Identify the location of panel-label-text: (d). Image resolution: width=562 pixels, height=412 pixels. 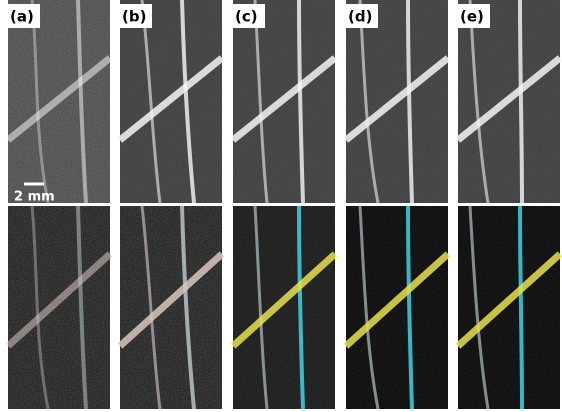
(360, 17).